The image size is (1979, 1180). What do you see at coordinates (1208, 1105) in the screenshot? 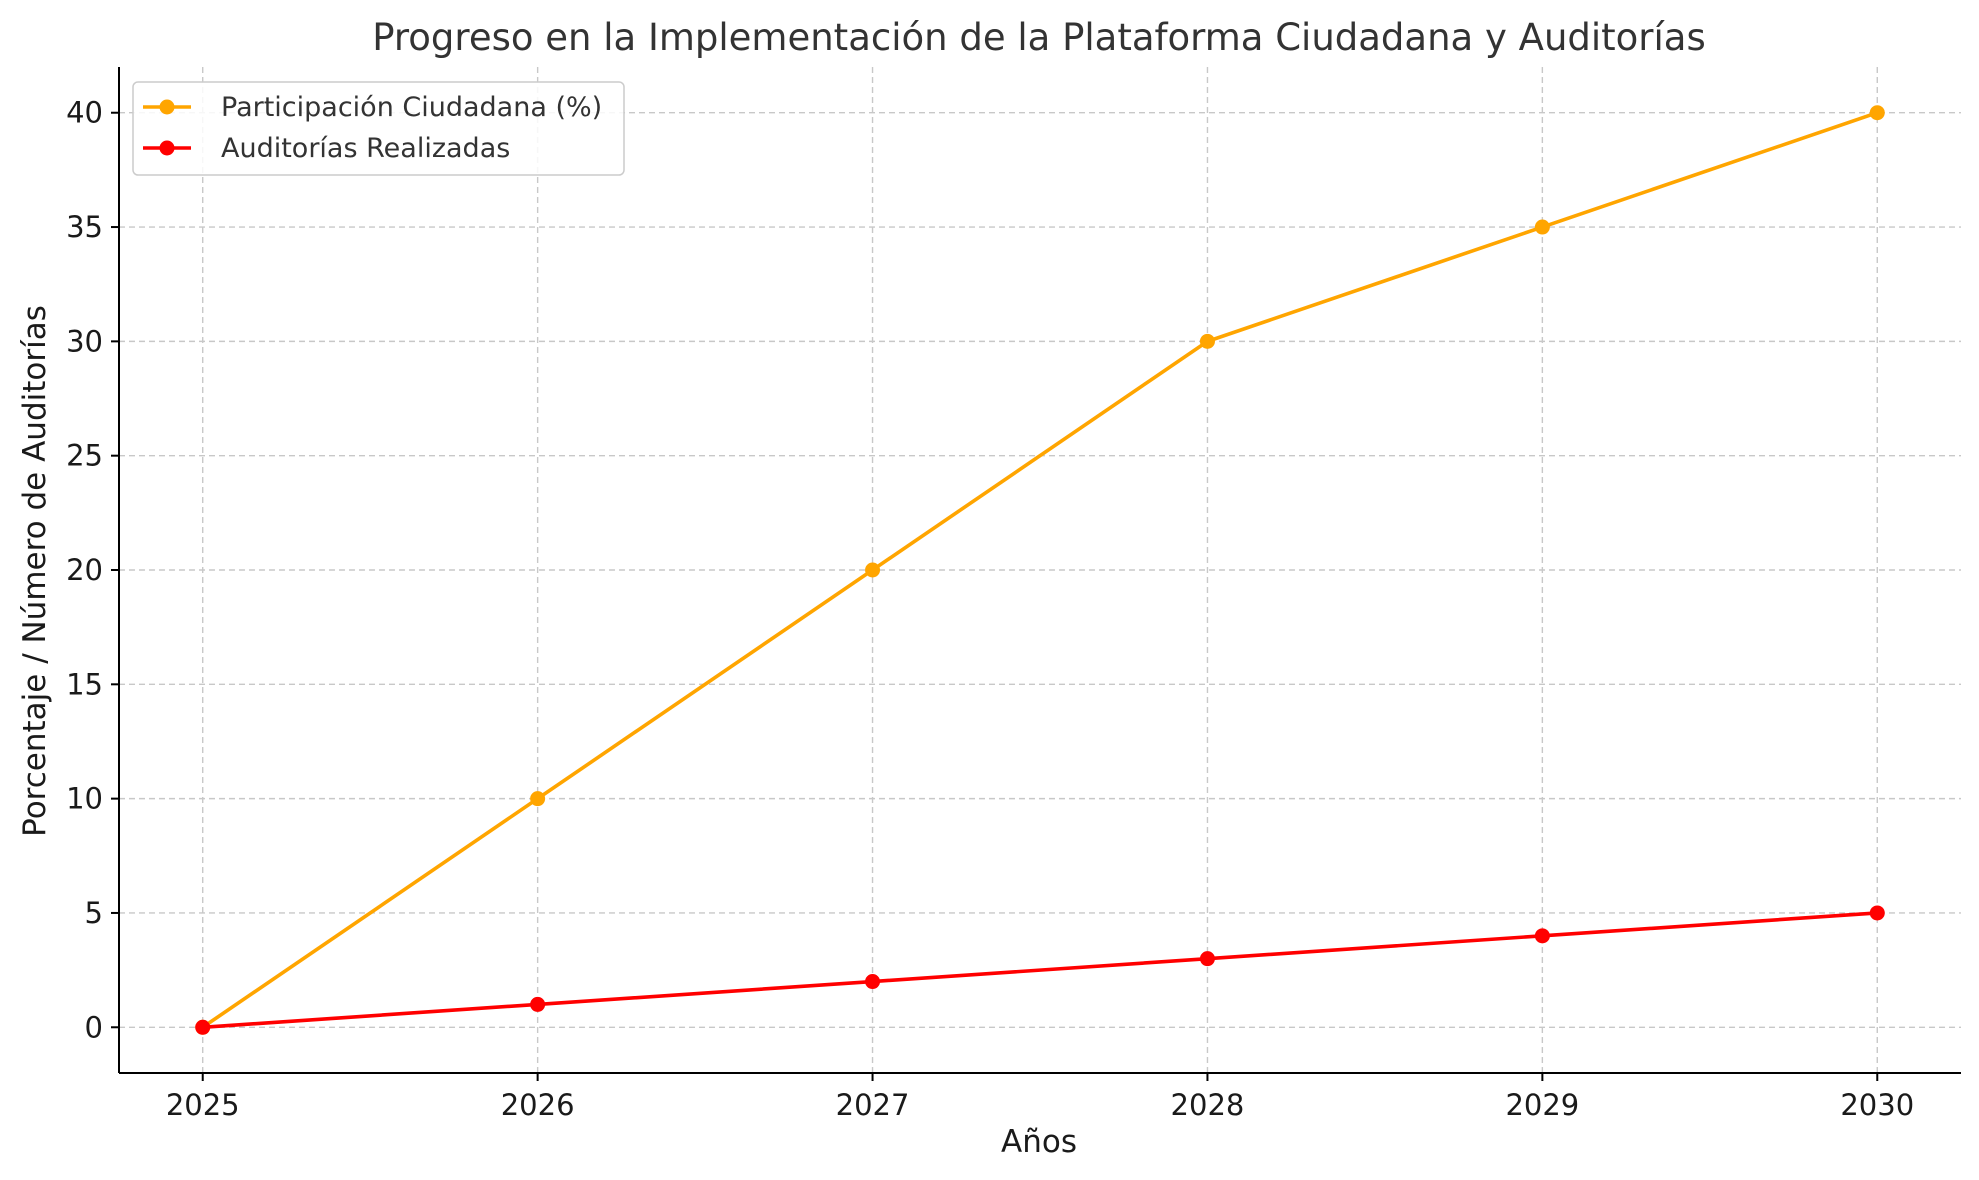
I see `x-tick-label: 2028` at bounding box center [1208, 1105].